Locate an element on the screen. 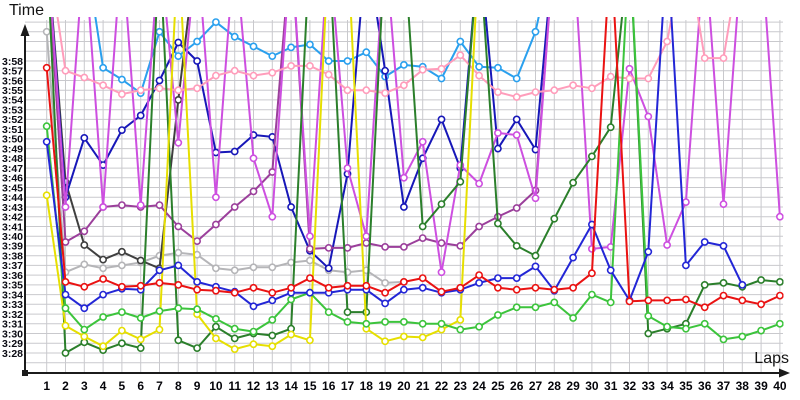 Image resolution: width=800 pixels, height=400 pixels. svg-text: 19 is located at coordinates (385, 386).